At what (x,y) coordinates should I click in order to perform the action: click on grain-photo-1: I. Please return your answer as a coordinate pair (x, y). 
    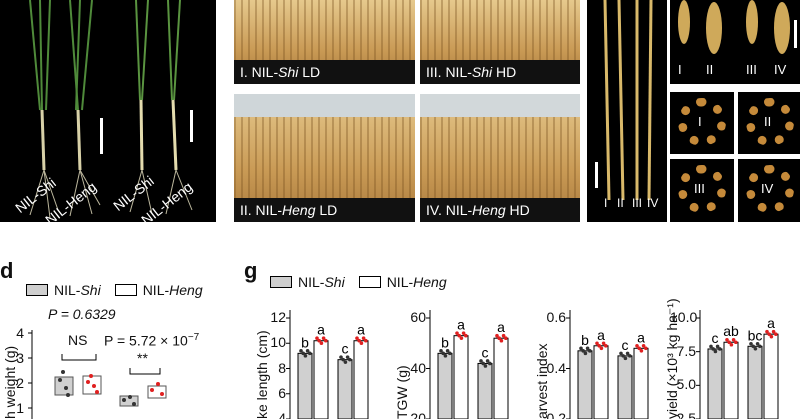
    Looking at the image, I should click on (702, 123).